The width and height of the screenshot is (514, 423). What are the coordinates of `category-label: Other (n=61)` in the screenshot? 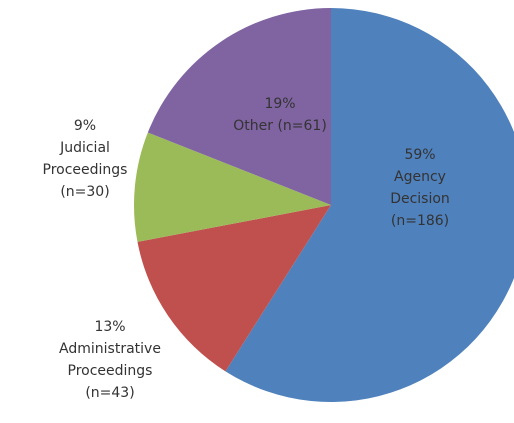 It's located at (280, 126).